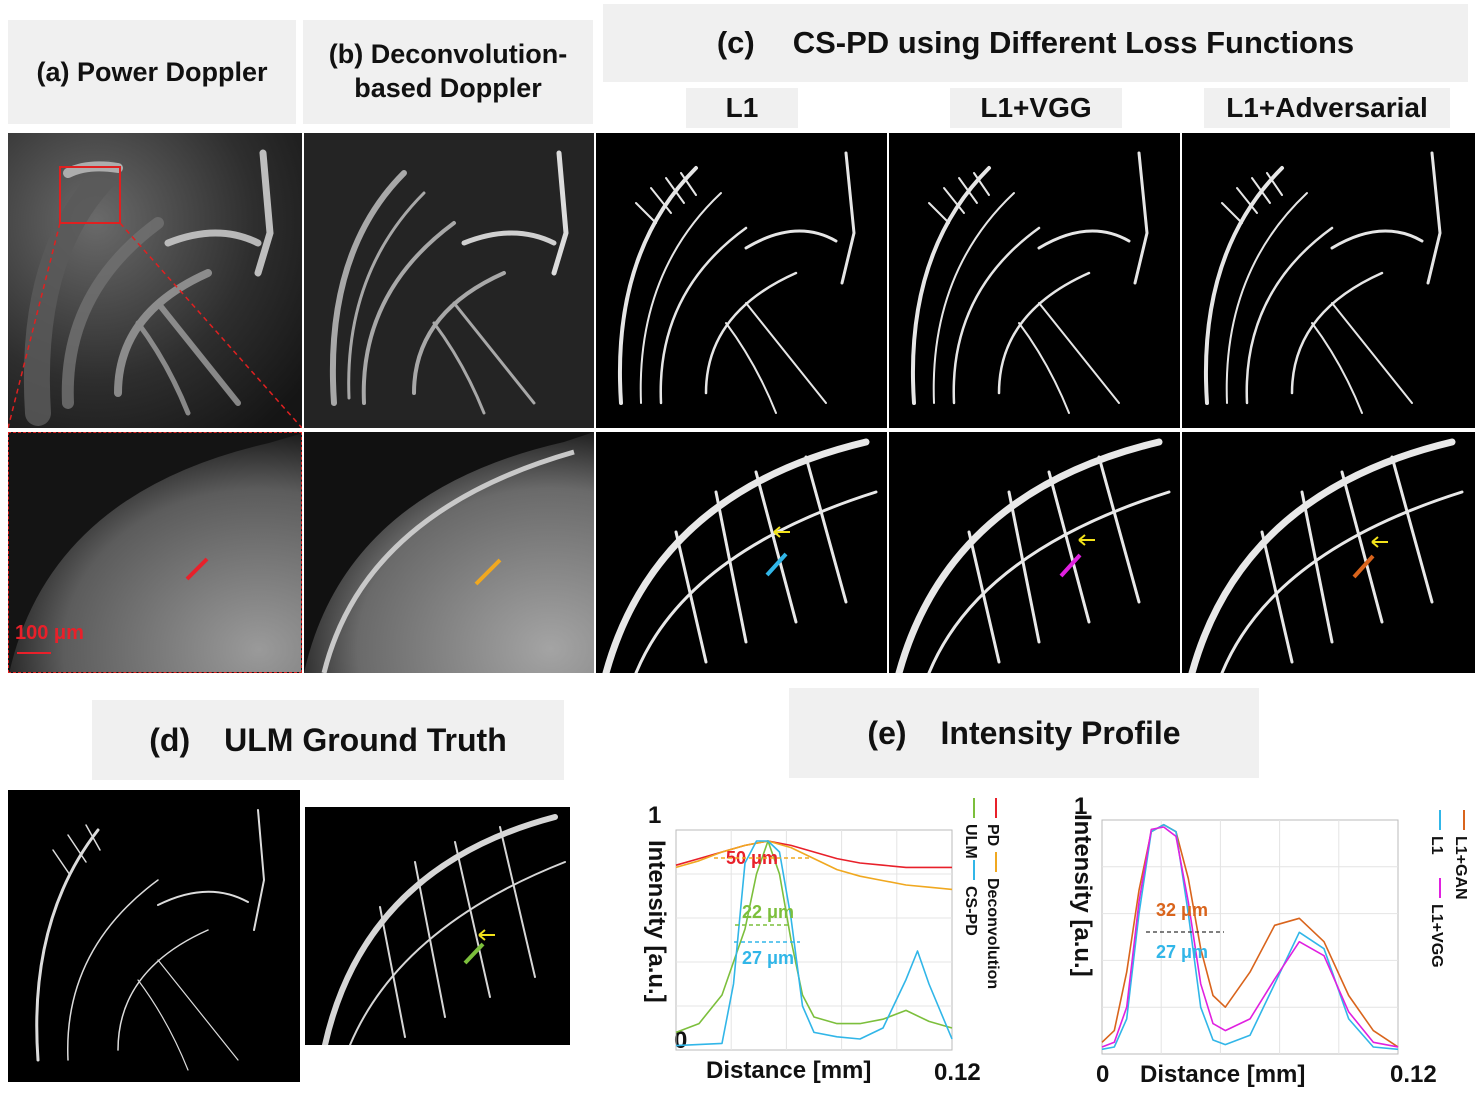 The width and height of the screenshot is (1483, 1098). I want to click on series-line-cspd, so click(814, 943).